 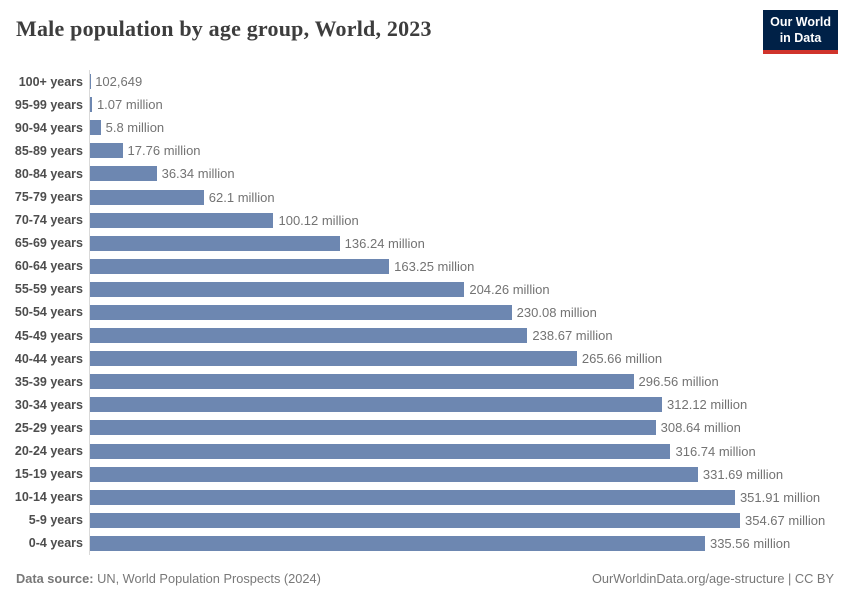 I want to click on plot-area-row: 312.12 million, so click(x=469, y=405).